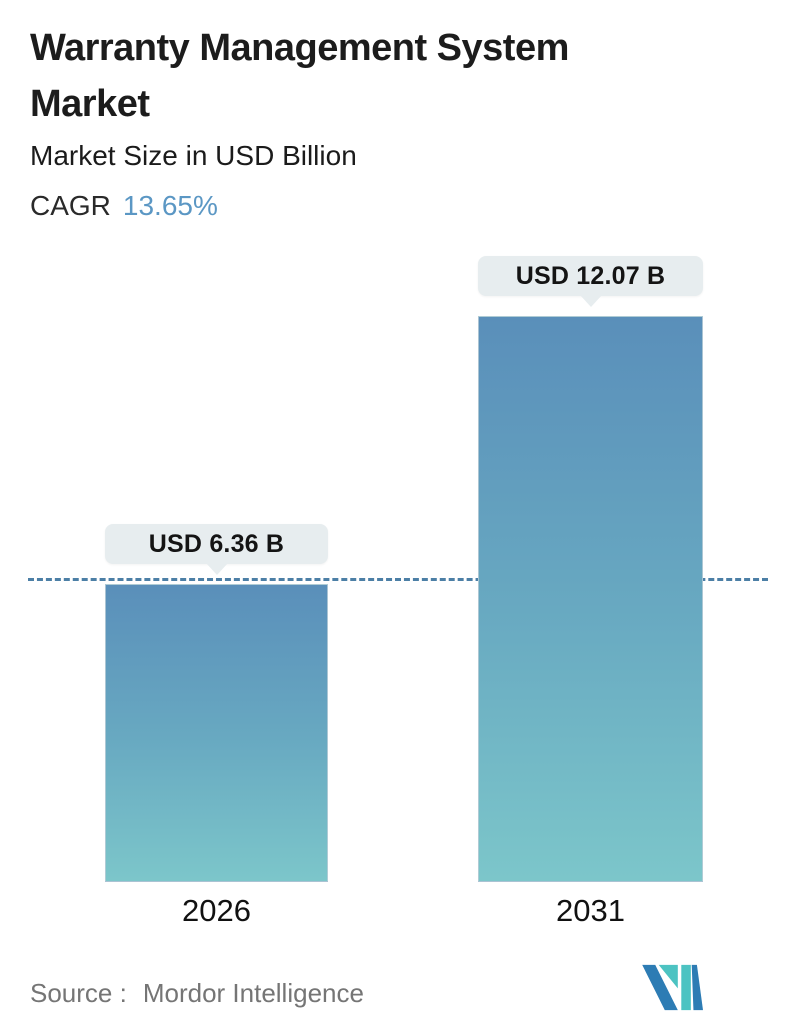 This screenshot has height=1034, width=796. Describe the element at coordinates (216, 544) in the screenshot. I see `value-tooltip-2026: USD 6.36 B` at that location.